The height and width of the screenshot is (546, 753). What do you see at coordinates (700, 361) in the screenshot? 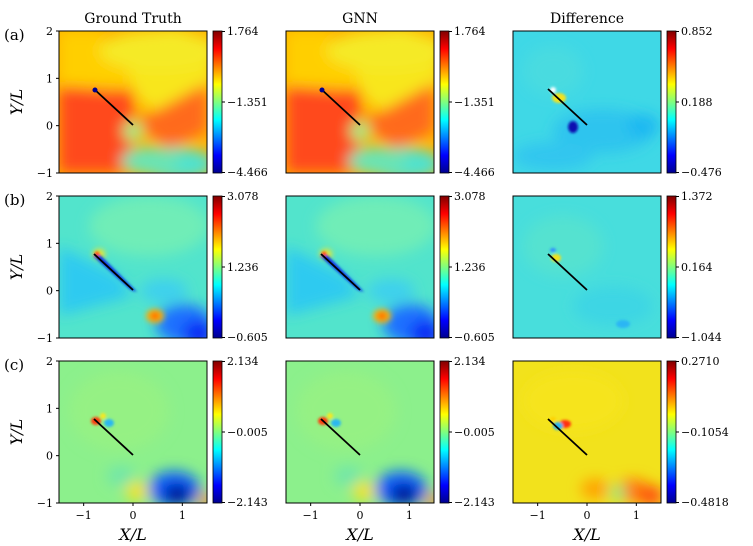
I see `colorbar-max-label: 0.2710` at bounding box center [700, 361].